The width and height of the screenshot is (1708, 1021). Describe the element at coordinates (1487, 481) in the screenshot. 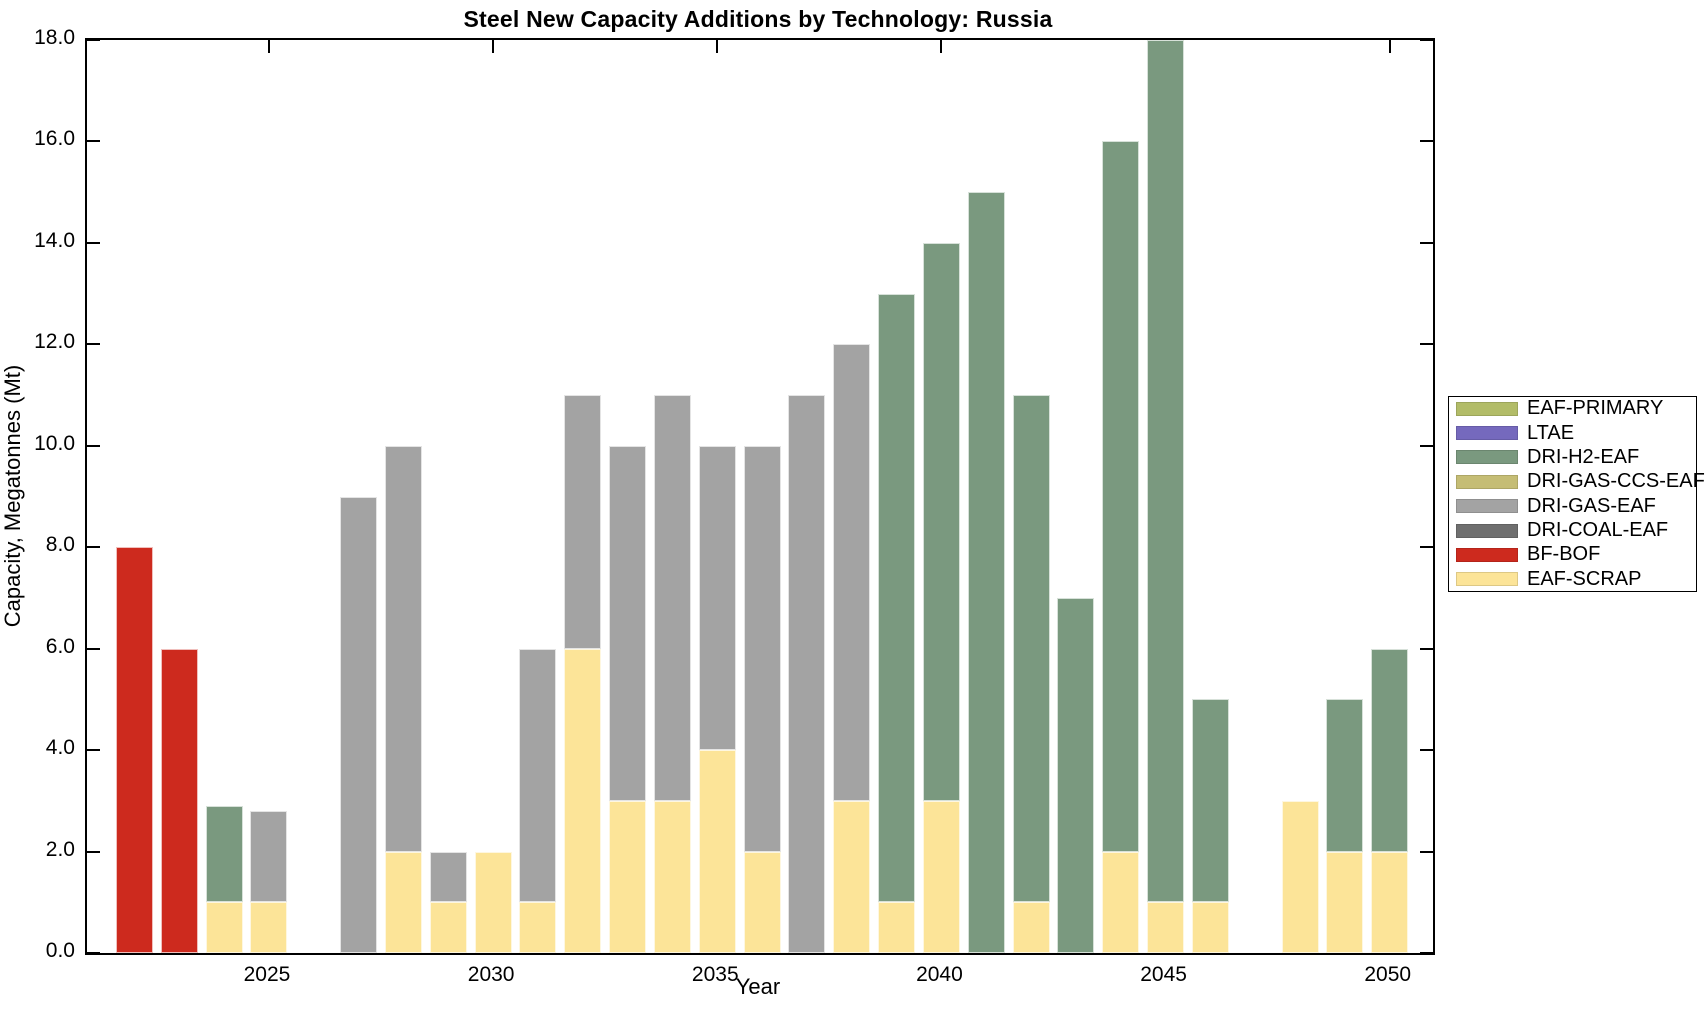

I see `dri-gas-ccs-eaf-swatch` at that location.